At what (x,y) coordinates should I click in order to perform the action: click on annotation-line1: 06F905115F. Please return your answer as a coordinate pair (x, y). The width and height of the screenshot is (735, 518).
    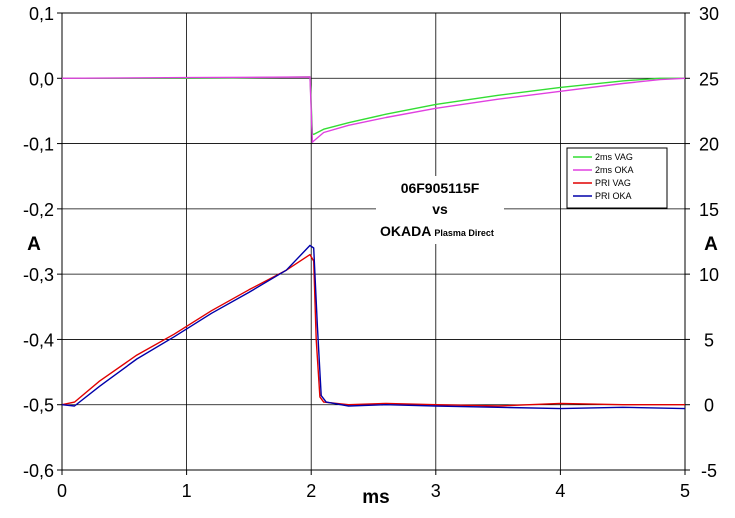
    Looking at the image, I should click on (440, 188).